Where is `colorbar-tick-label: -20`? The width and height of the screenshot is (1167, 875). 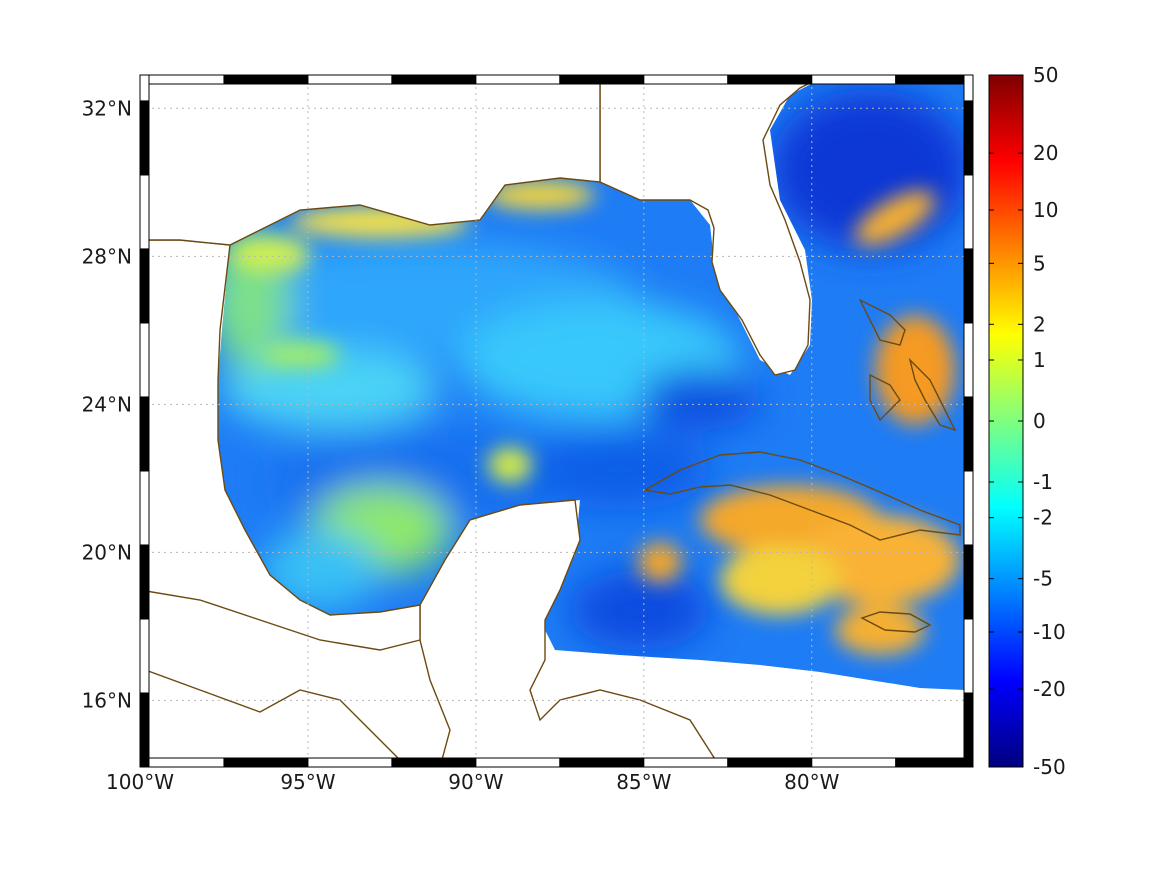
colorbar-tick-label: -20 is located at coordinates (1049, 689).